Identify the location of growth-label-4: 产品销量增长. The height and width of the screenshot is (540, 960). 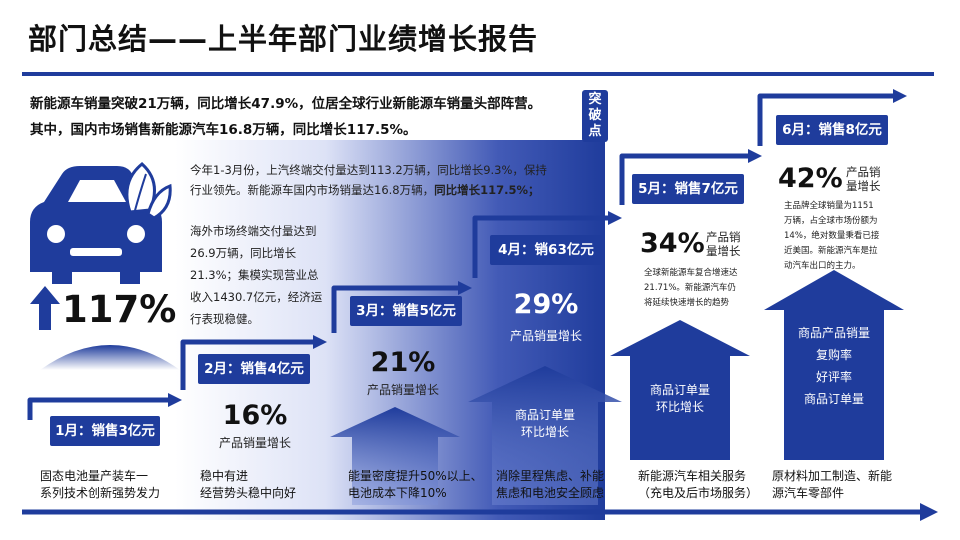
(545, 336).